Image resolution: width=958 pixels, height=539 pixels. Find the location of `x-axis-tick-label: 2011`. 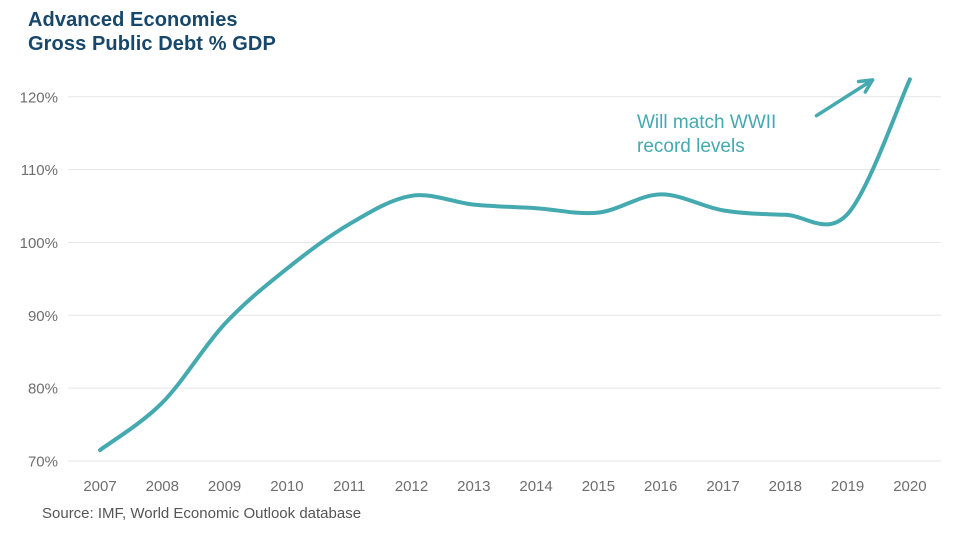

x-axis-tick-label: 2011 is located at coordinates (349, 486).